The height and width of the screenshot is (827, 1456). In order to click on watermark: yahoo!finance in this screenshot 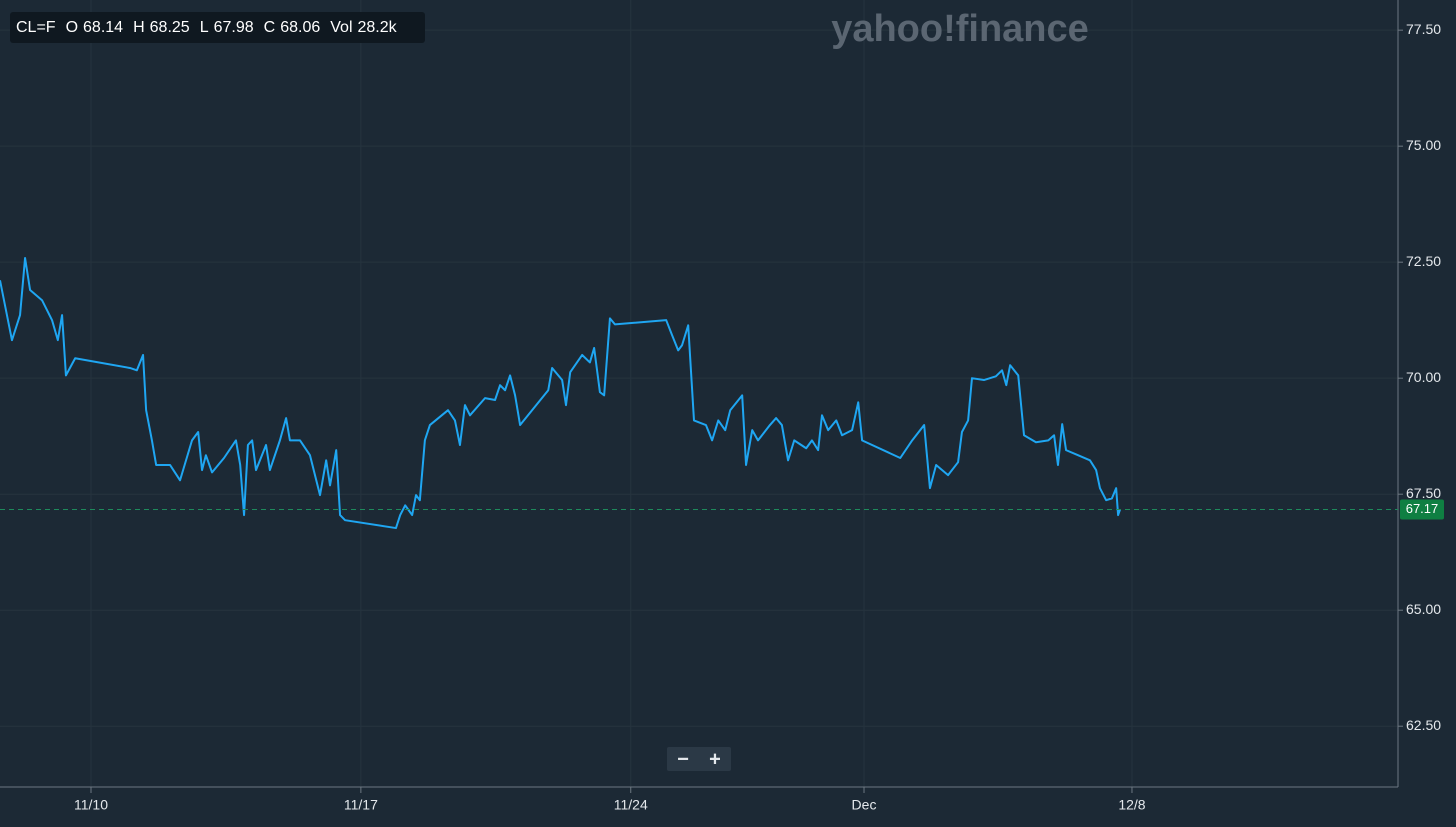, I will do `click(960, 29)`.